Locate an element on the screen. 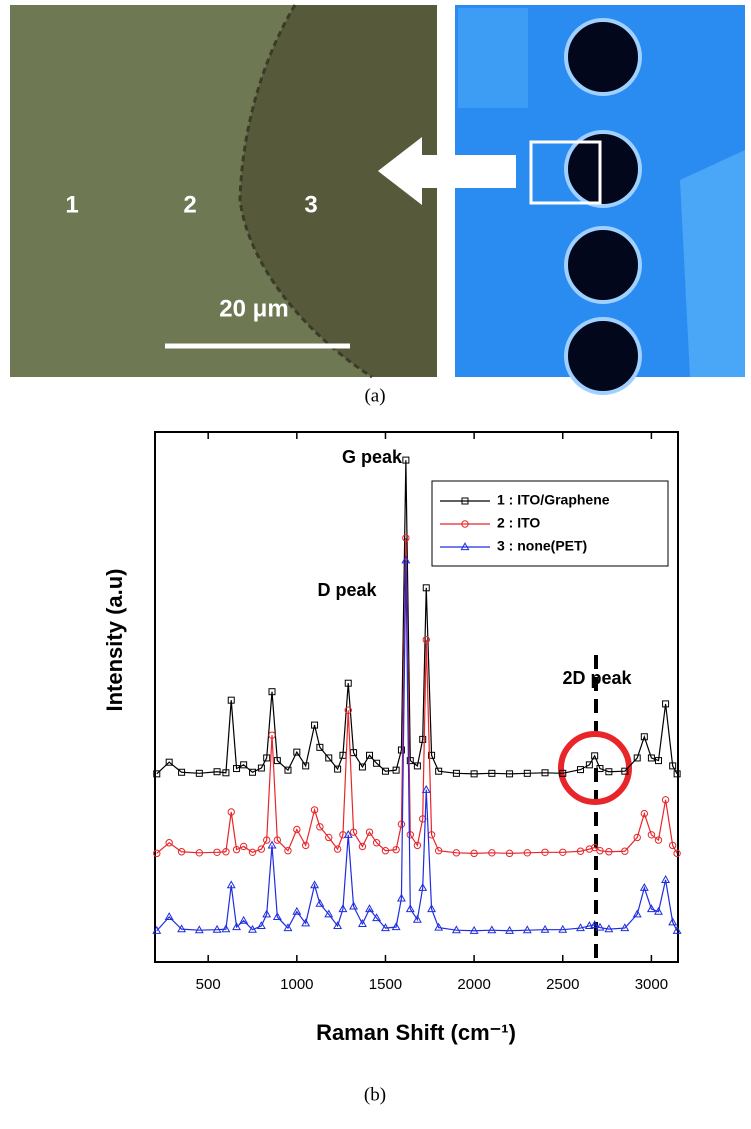 The height and width of the screenshot is (1129, 751). selection-box is located at coordinates (565, 172).